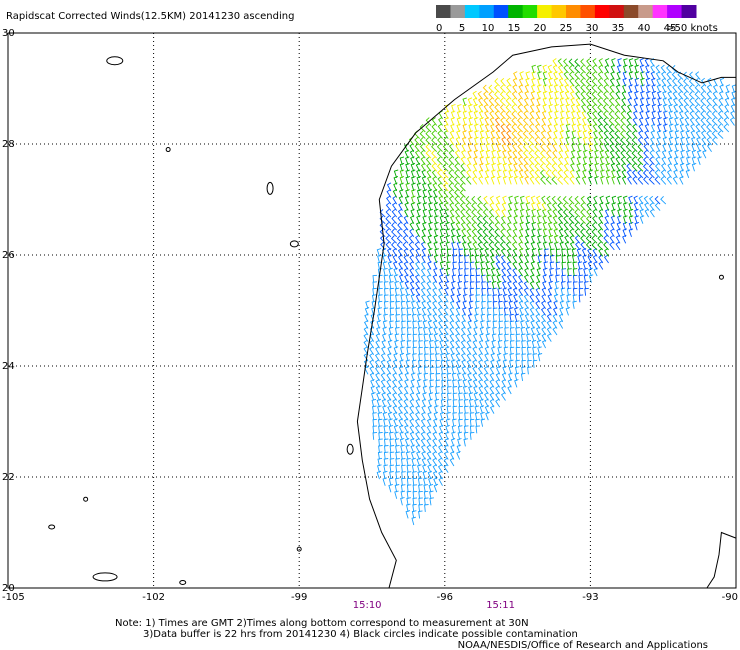 The height and width of the screenshot is (650, 740). Describe the element at coordinates (618, 28) in the screenshot. I see `colorbar-tick-label: 35` at that location.